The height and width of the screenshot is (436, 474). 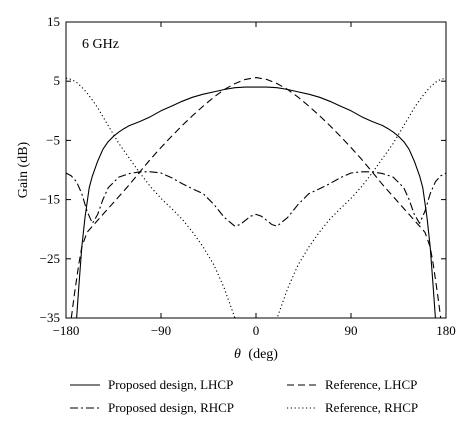 I want to click on y-tick-label-0: −35, so click(x=50, y=317).